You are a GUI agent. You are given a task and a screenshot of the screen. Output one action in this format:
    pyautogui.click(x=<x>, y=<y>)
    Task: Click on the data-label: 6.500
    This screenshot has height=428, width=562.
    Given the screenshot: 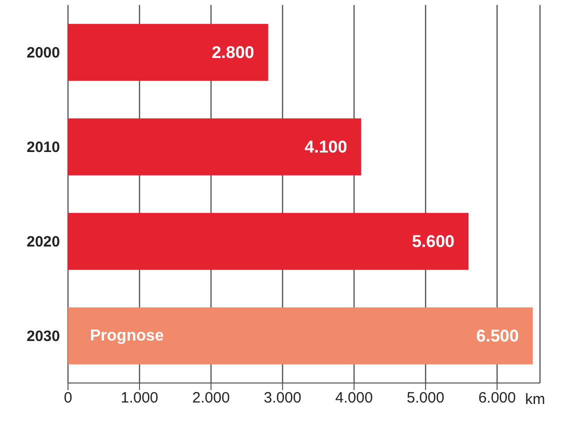 What is the action you would take?
    pyautogui.click(x=497, y=336)
    